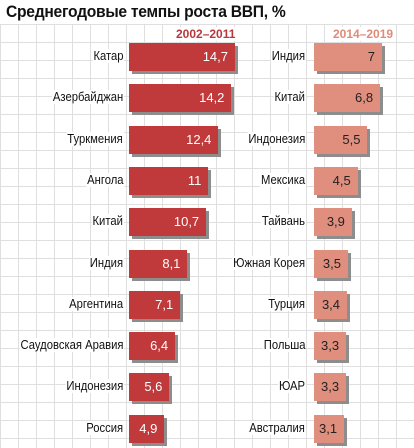 Image resolution: width=414 pixels, height=448 pixels. I want to click on category-label: Австралия, so click(277, 427).